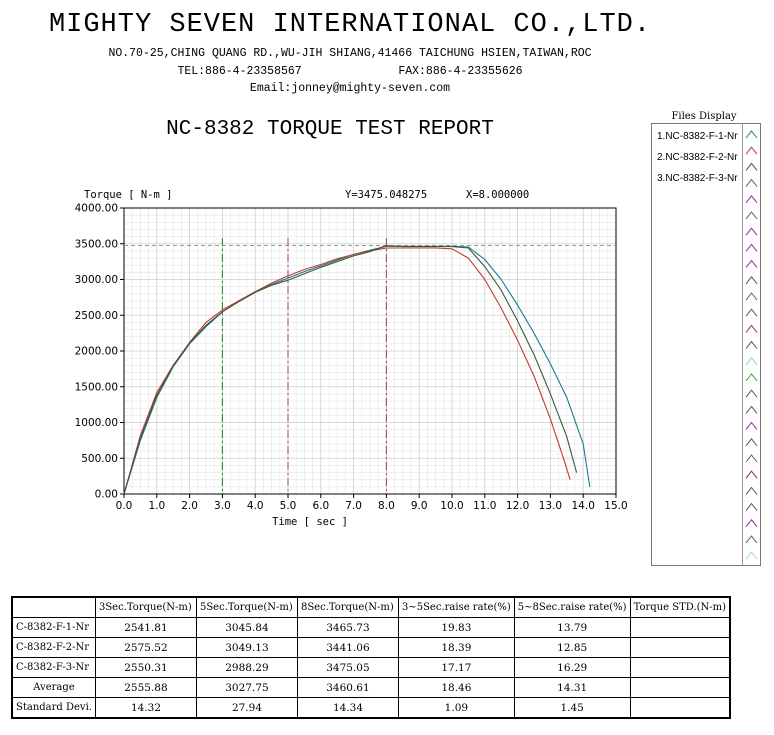  I want to click on table-cell: 27.94, so click(246, 708).